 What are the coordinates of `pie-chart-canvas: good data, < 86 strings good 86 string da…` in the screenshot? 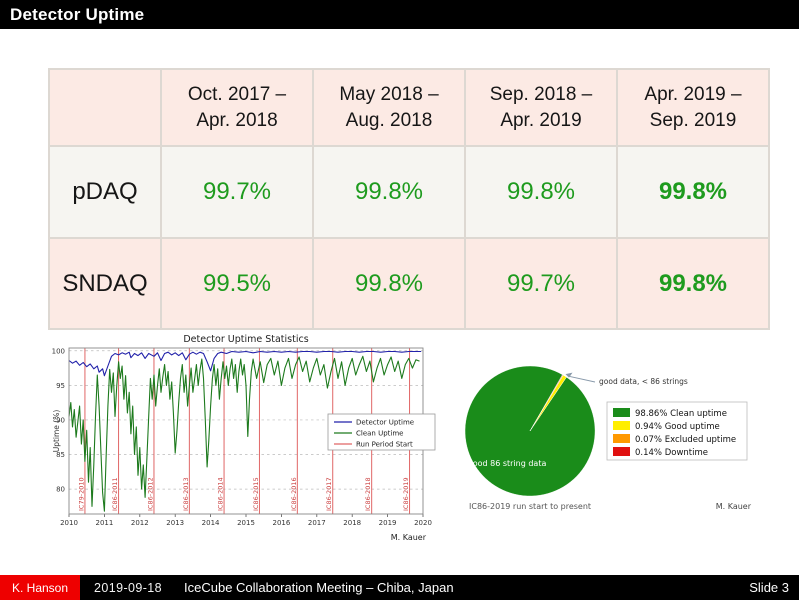 It's located at (608, 438).